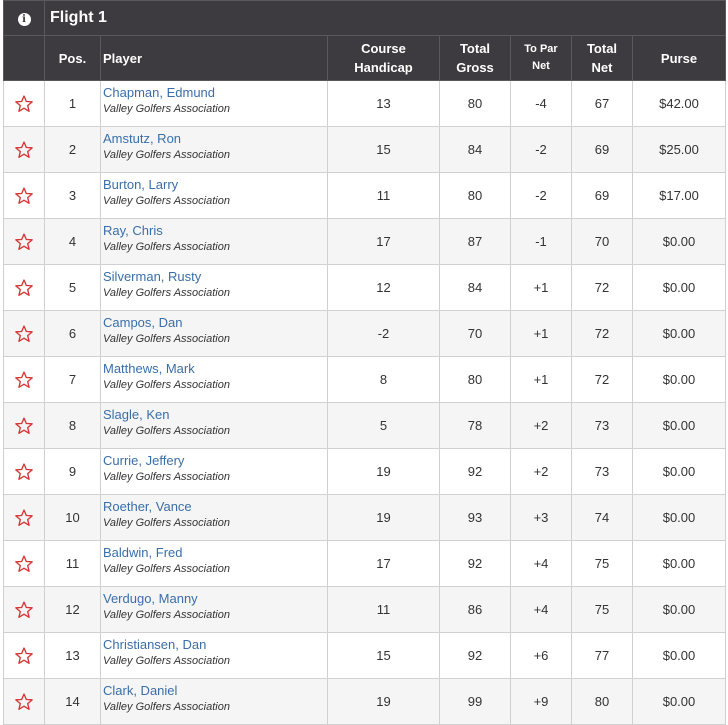 Image resolution: width=728 pixels, height=725 pixels. I want to click on player-column-header: Player, so click(214, 58).